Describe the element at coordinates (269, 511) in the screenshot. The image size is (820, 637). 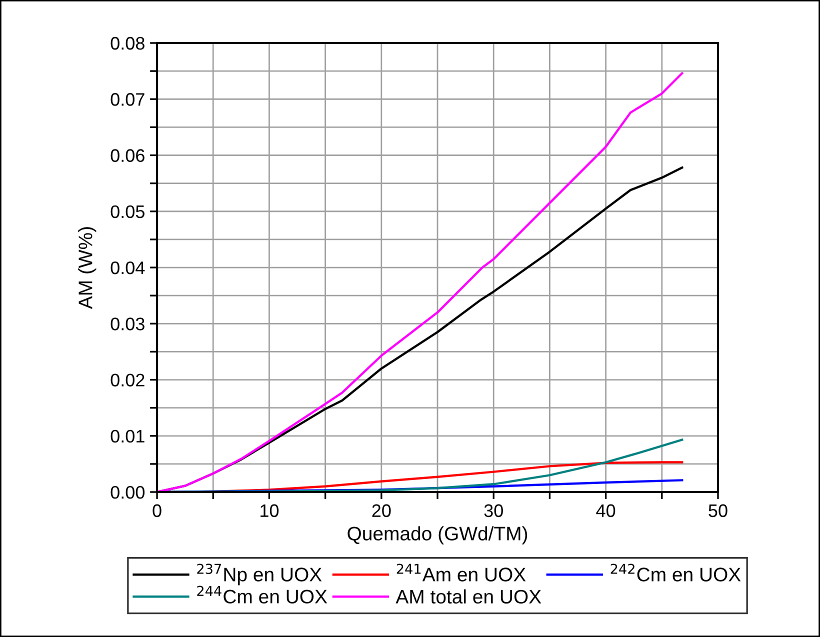
I see `x-tick-label: 10` at that location.